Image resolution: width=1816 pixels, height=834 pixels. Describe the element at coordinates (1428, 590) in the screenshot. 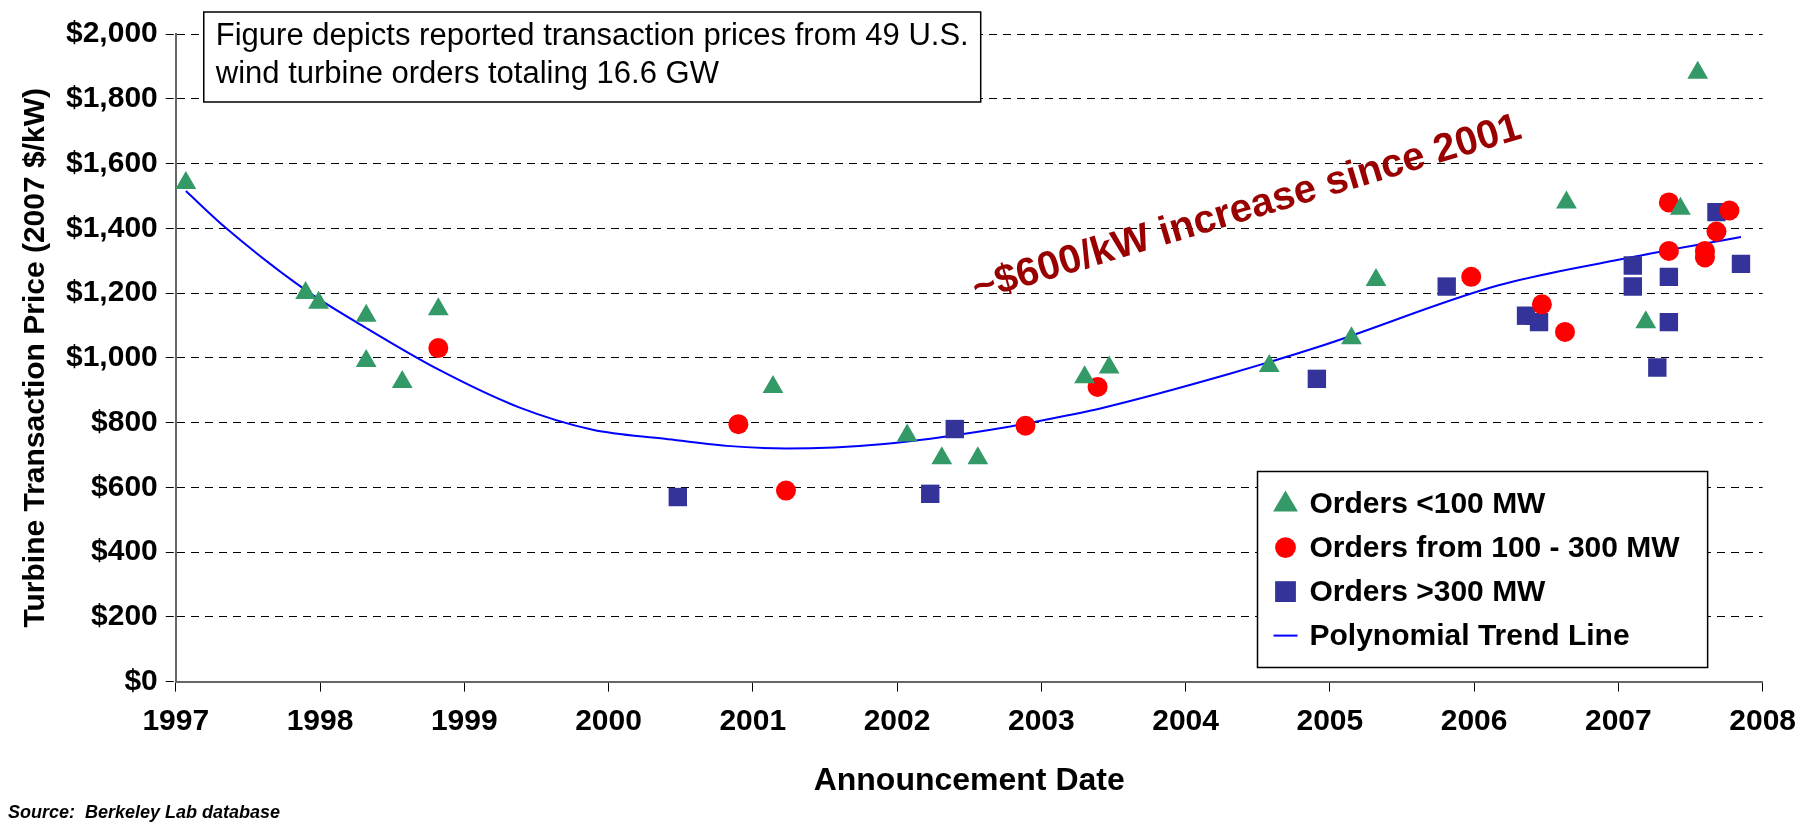

I see `legend-label: Orders >300 MW` at that location.